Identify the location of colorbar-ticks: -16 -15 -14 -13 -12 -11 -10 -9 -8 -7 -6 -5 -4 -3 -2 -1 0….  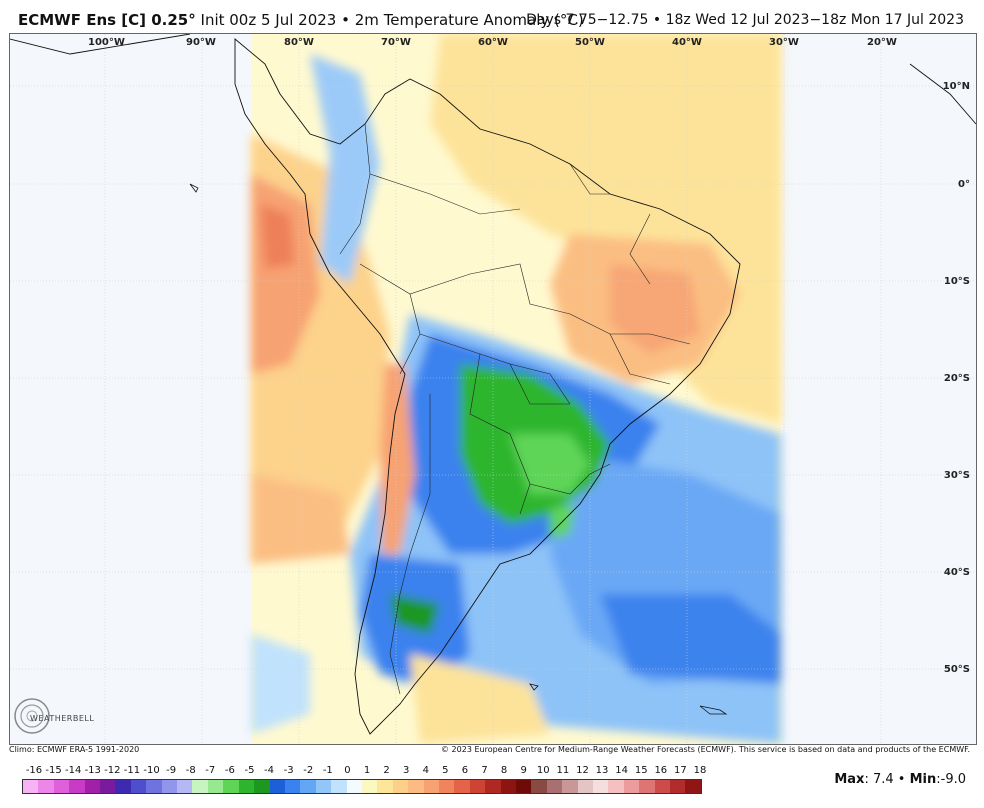
(364, 771).